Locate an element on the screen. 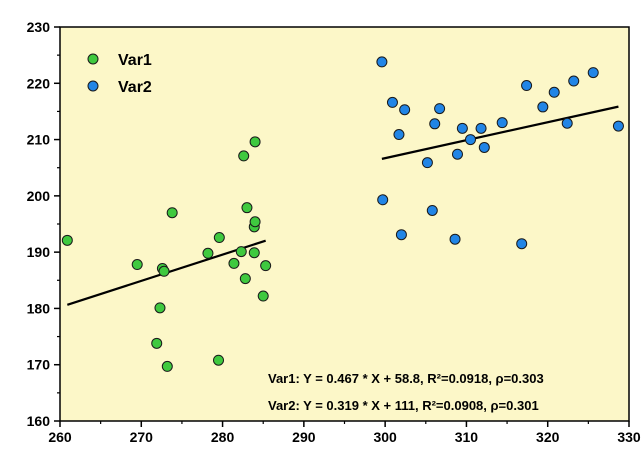 The image size is (644, 472). x-tick-label: 310 is located at coordinates (467, 437).